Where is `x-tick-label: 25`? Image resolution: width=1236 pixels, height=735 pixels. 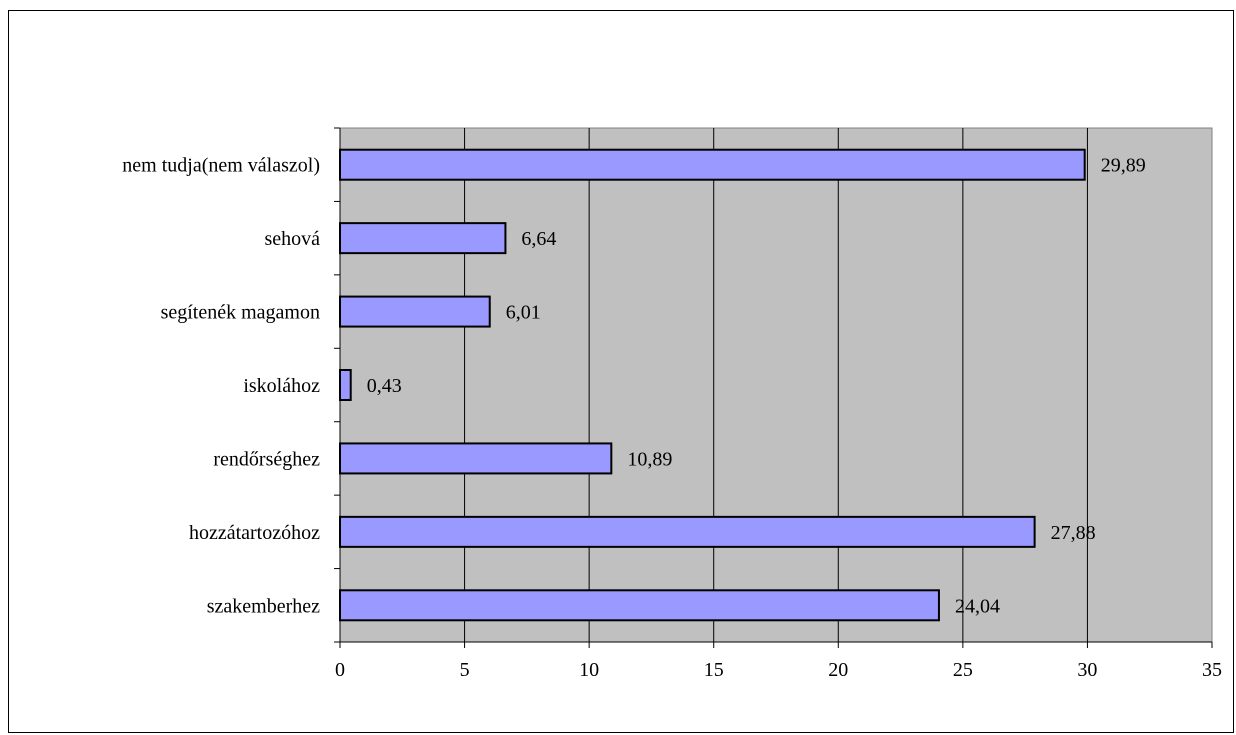 x-tick-label: 25 is located at coordinates (963, 670).